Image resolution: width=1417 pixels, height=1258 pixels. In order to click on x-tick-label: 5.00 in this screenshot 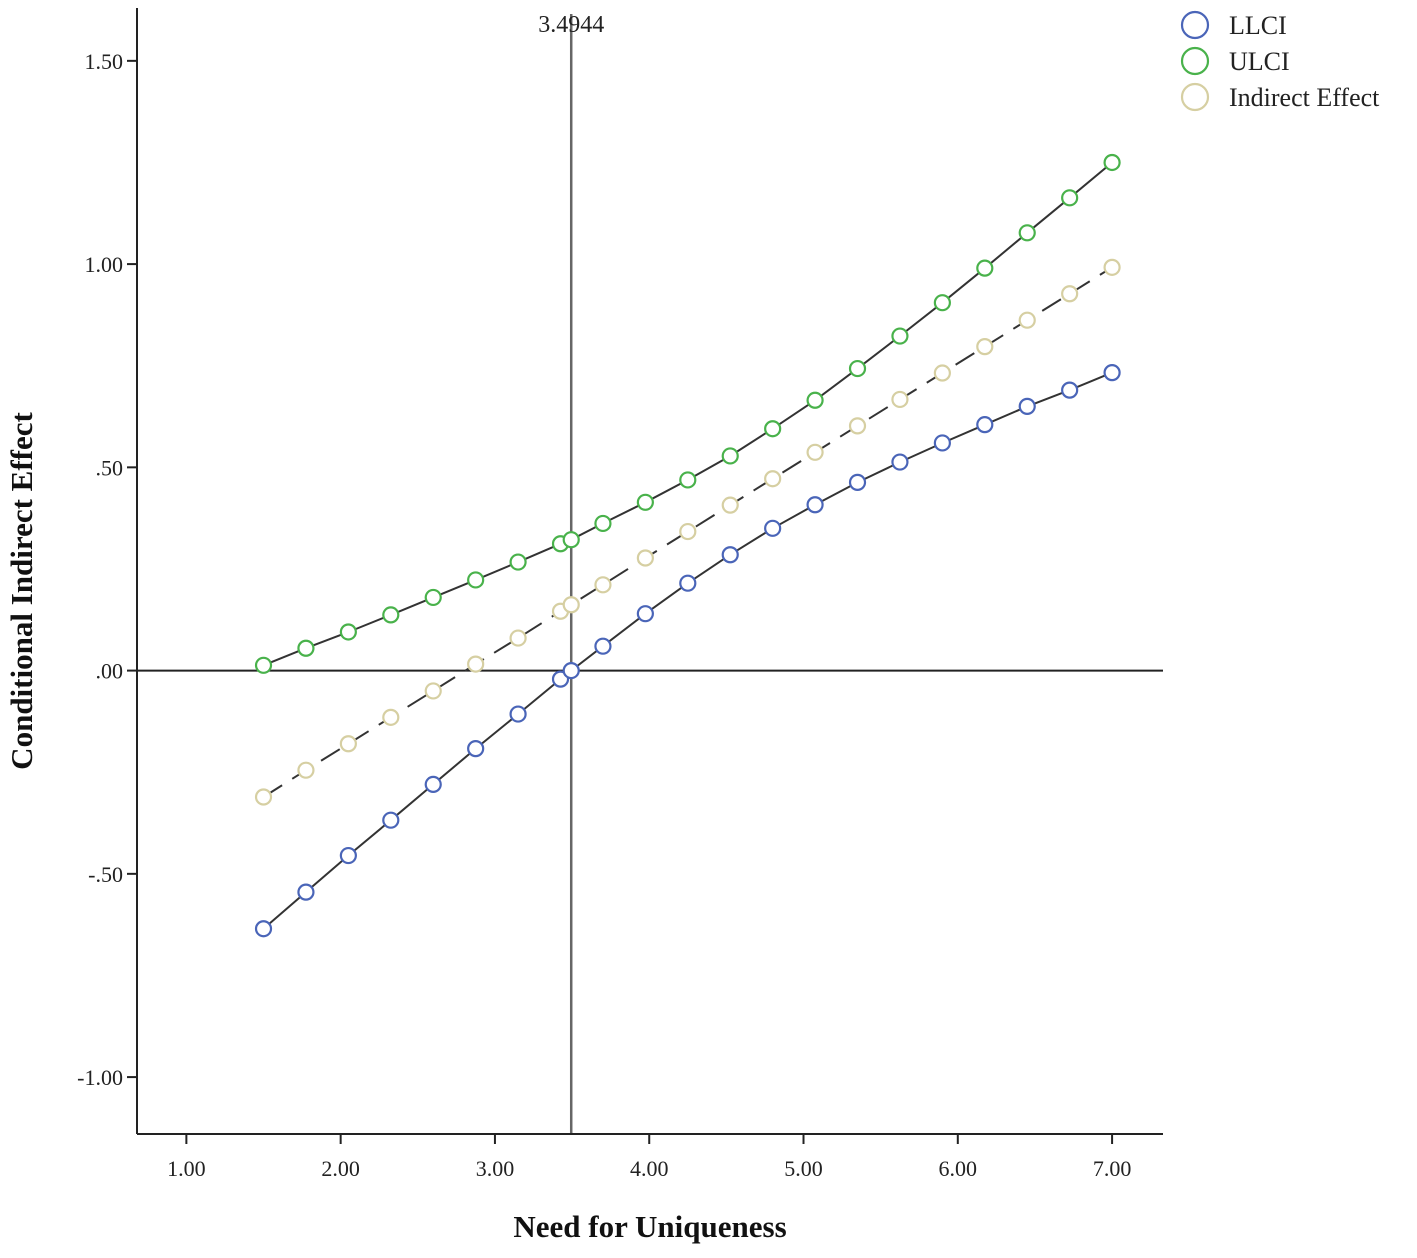, I will do `click(803, 1168)`.